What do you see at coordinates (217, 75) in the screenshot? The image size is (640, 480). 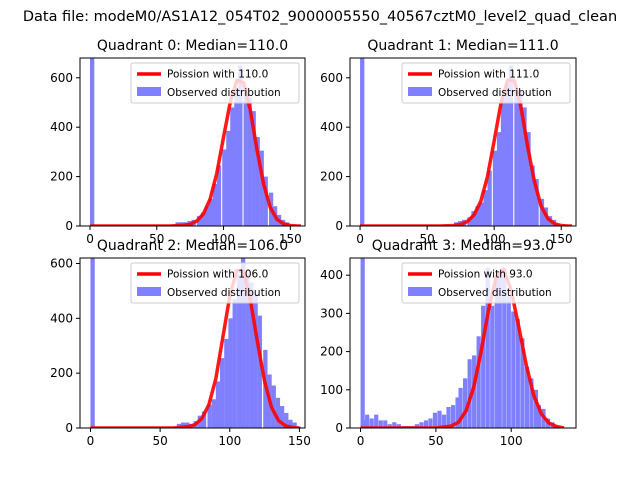 I see `legend-label-poisson: Poission with 110.0` at bounding box center [217, 75].